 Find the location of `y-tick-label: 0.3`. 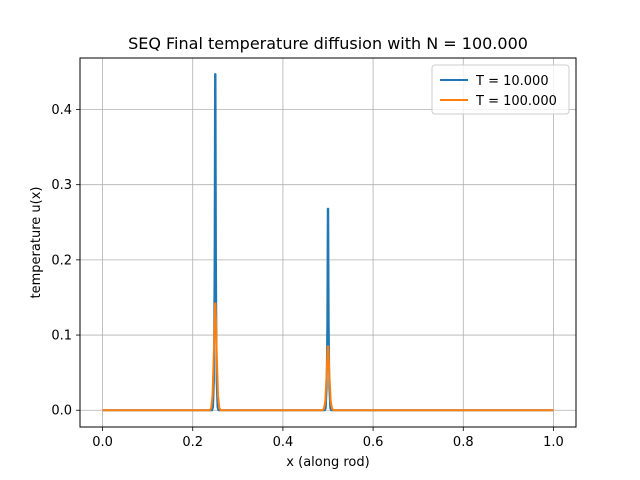

y-tick-label: 0.3 is located at coordinates (61, 185).